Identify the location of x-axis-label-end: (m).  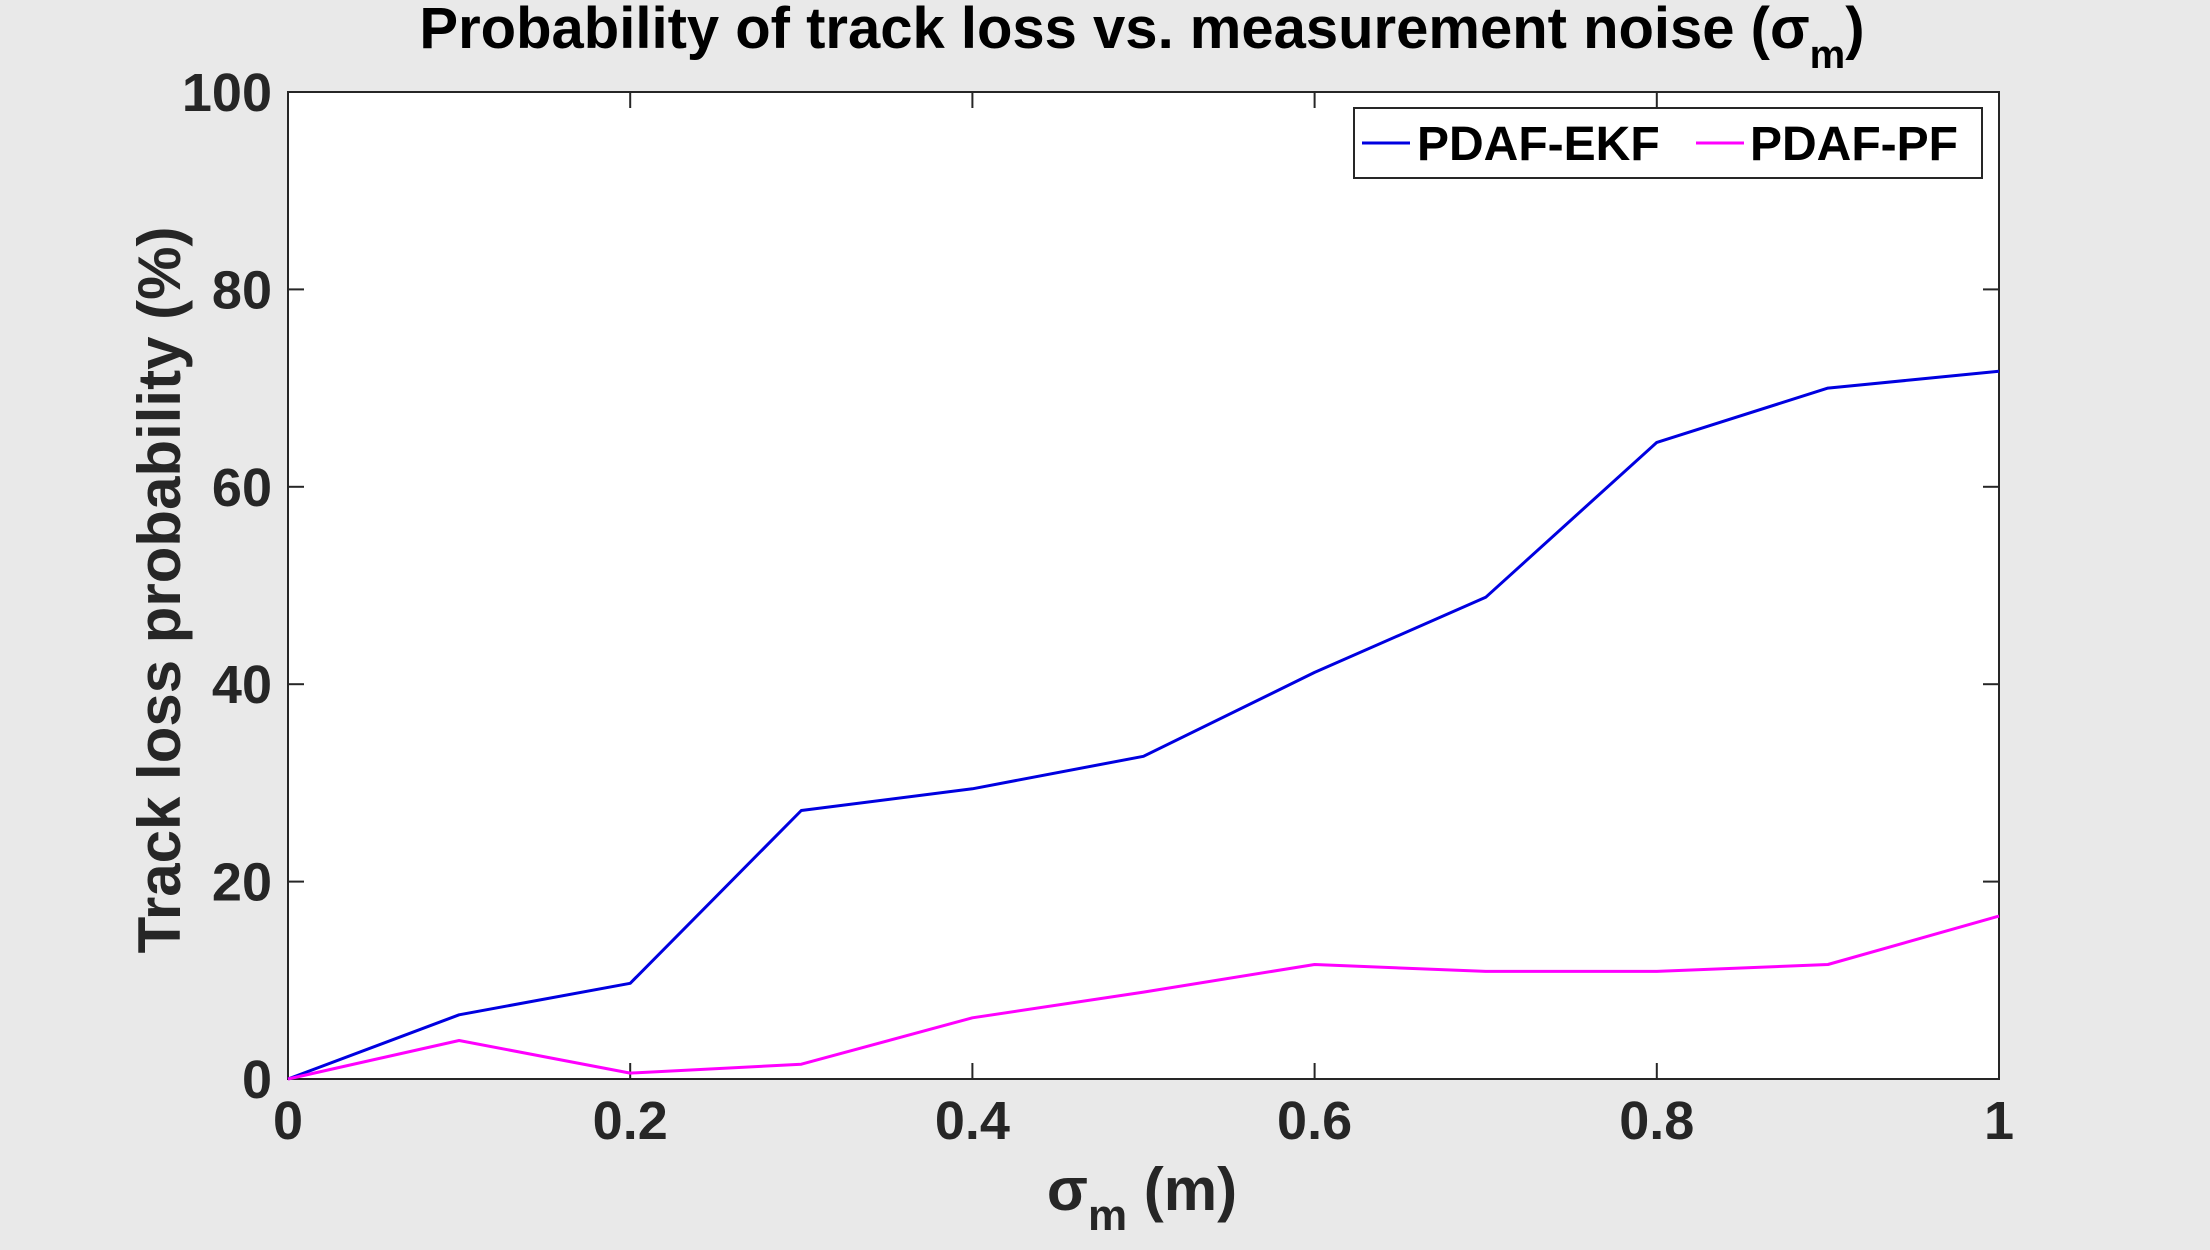
(1182, 1189).